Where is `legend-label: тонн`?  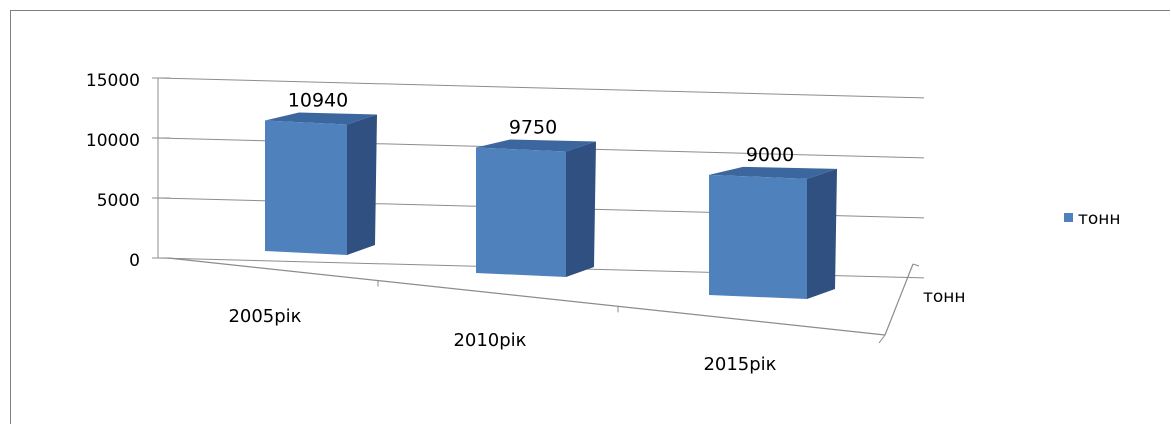
legend-label: тонн is located at coordinates (1099, 219).